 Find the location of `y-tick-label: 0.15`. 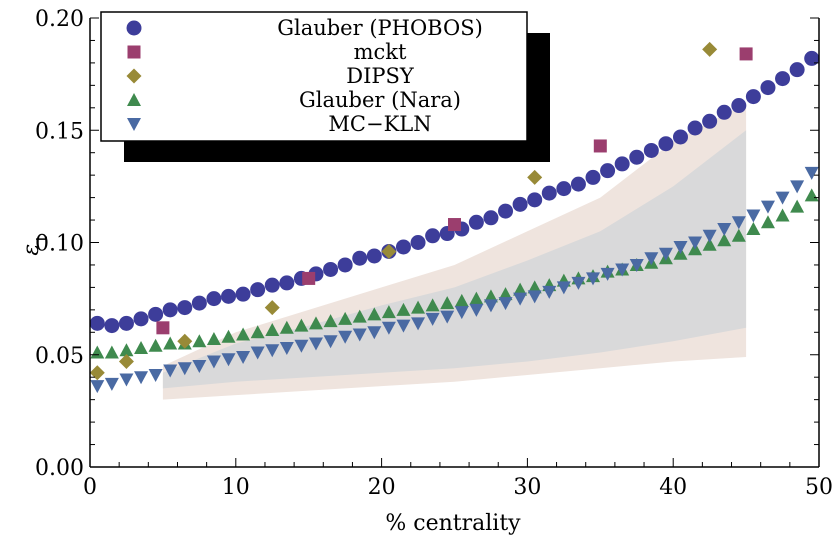

y-tick-label: 0.15 is located at coordinates (59, 131).